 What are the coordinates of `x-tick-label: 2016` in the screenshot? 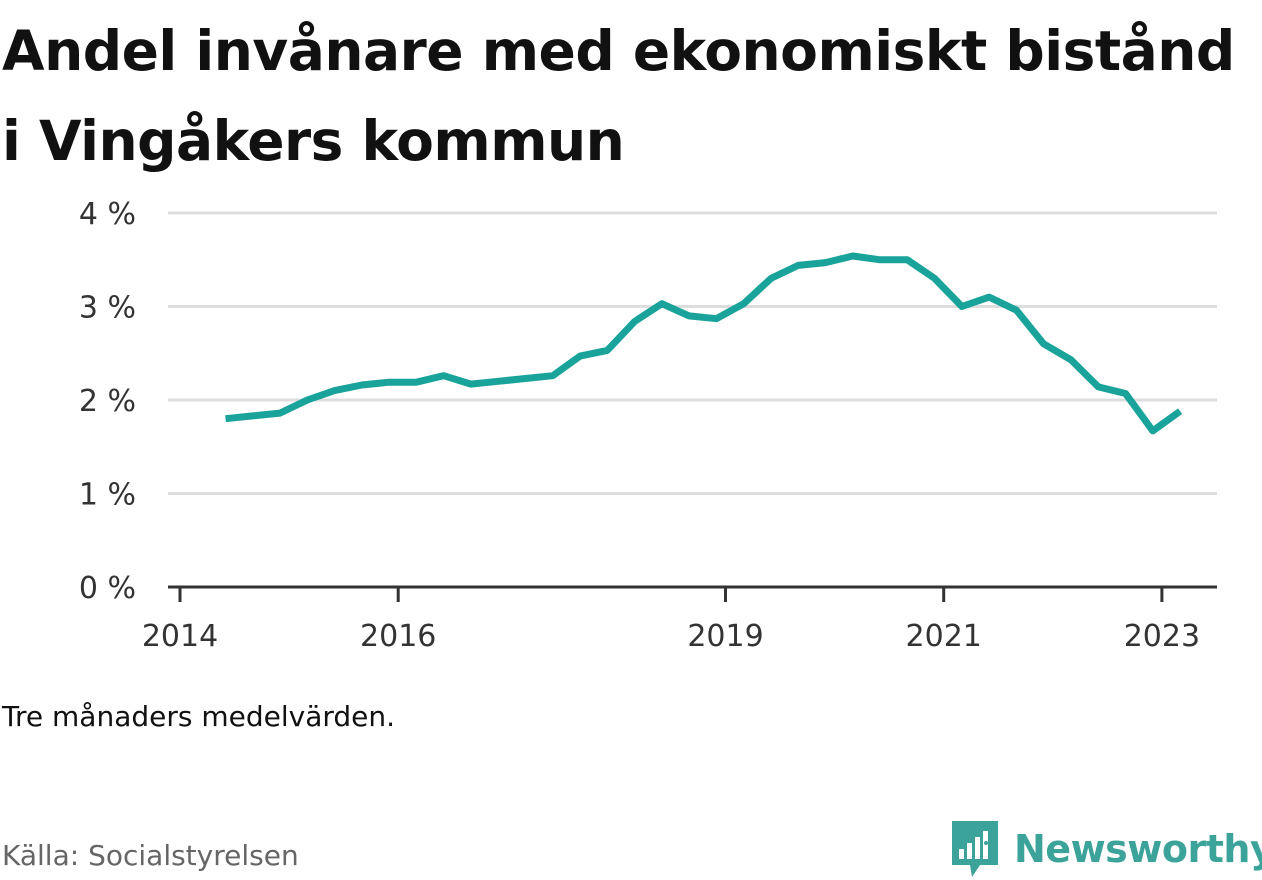 It's located at (398, 636).